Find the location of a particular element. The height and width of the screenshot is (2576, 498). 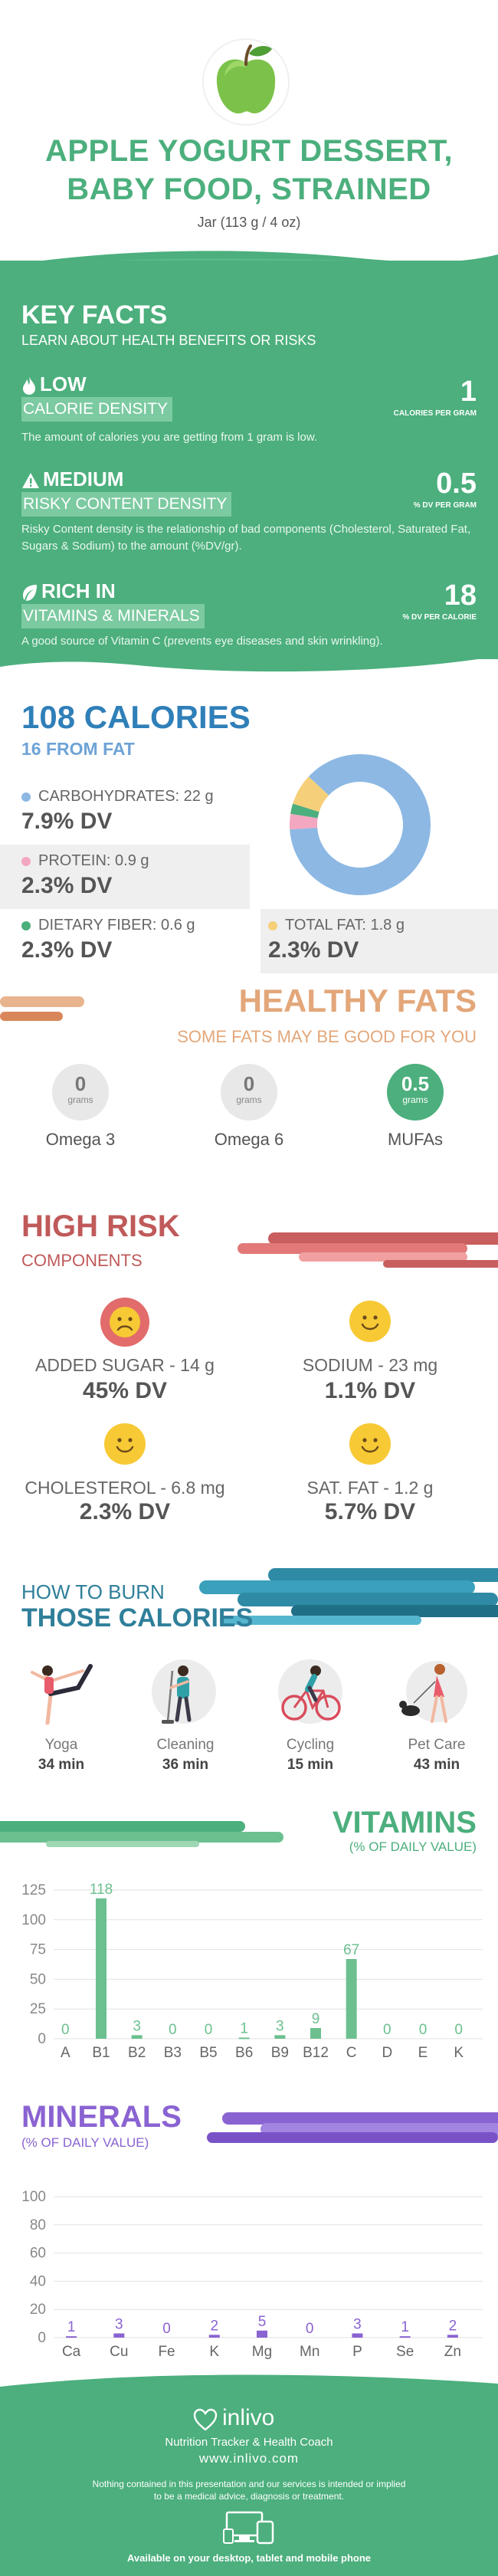

y-tick-label: 25 is located at coordinates (38, 2009).